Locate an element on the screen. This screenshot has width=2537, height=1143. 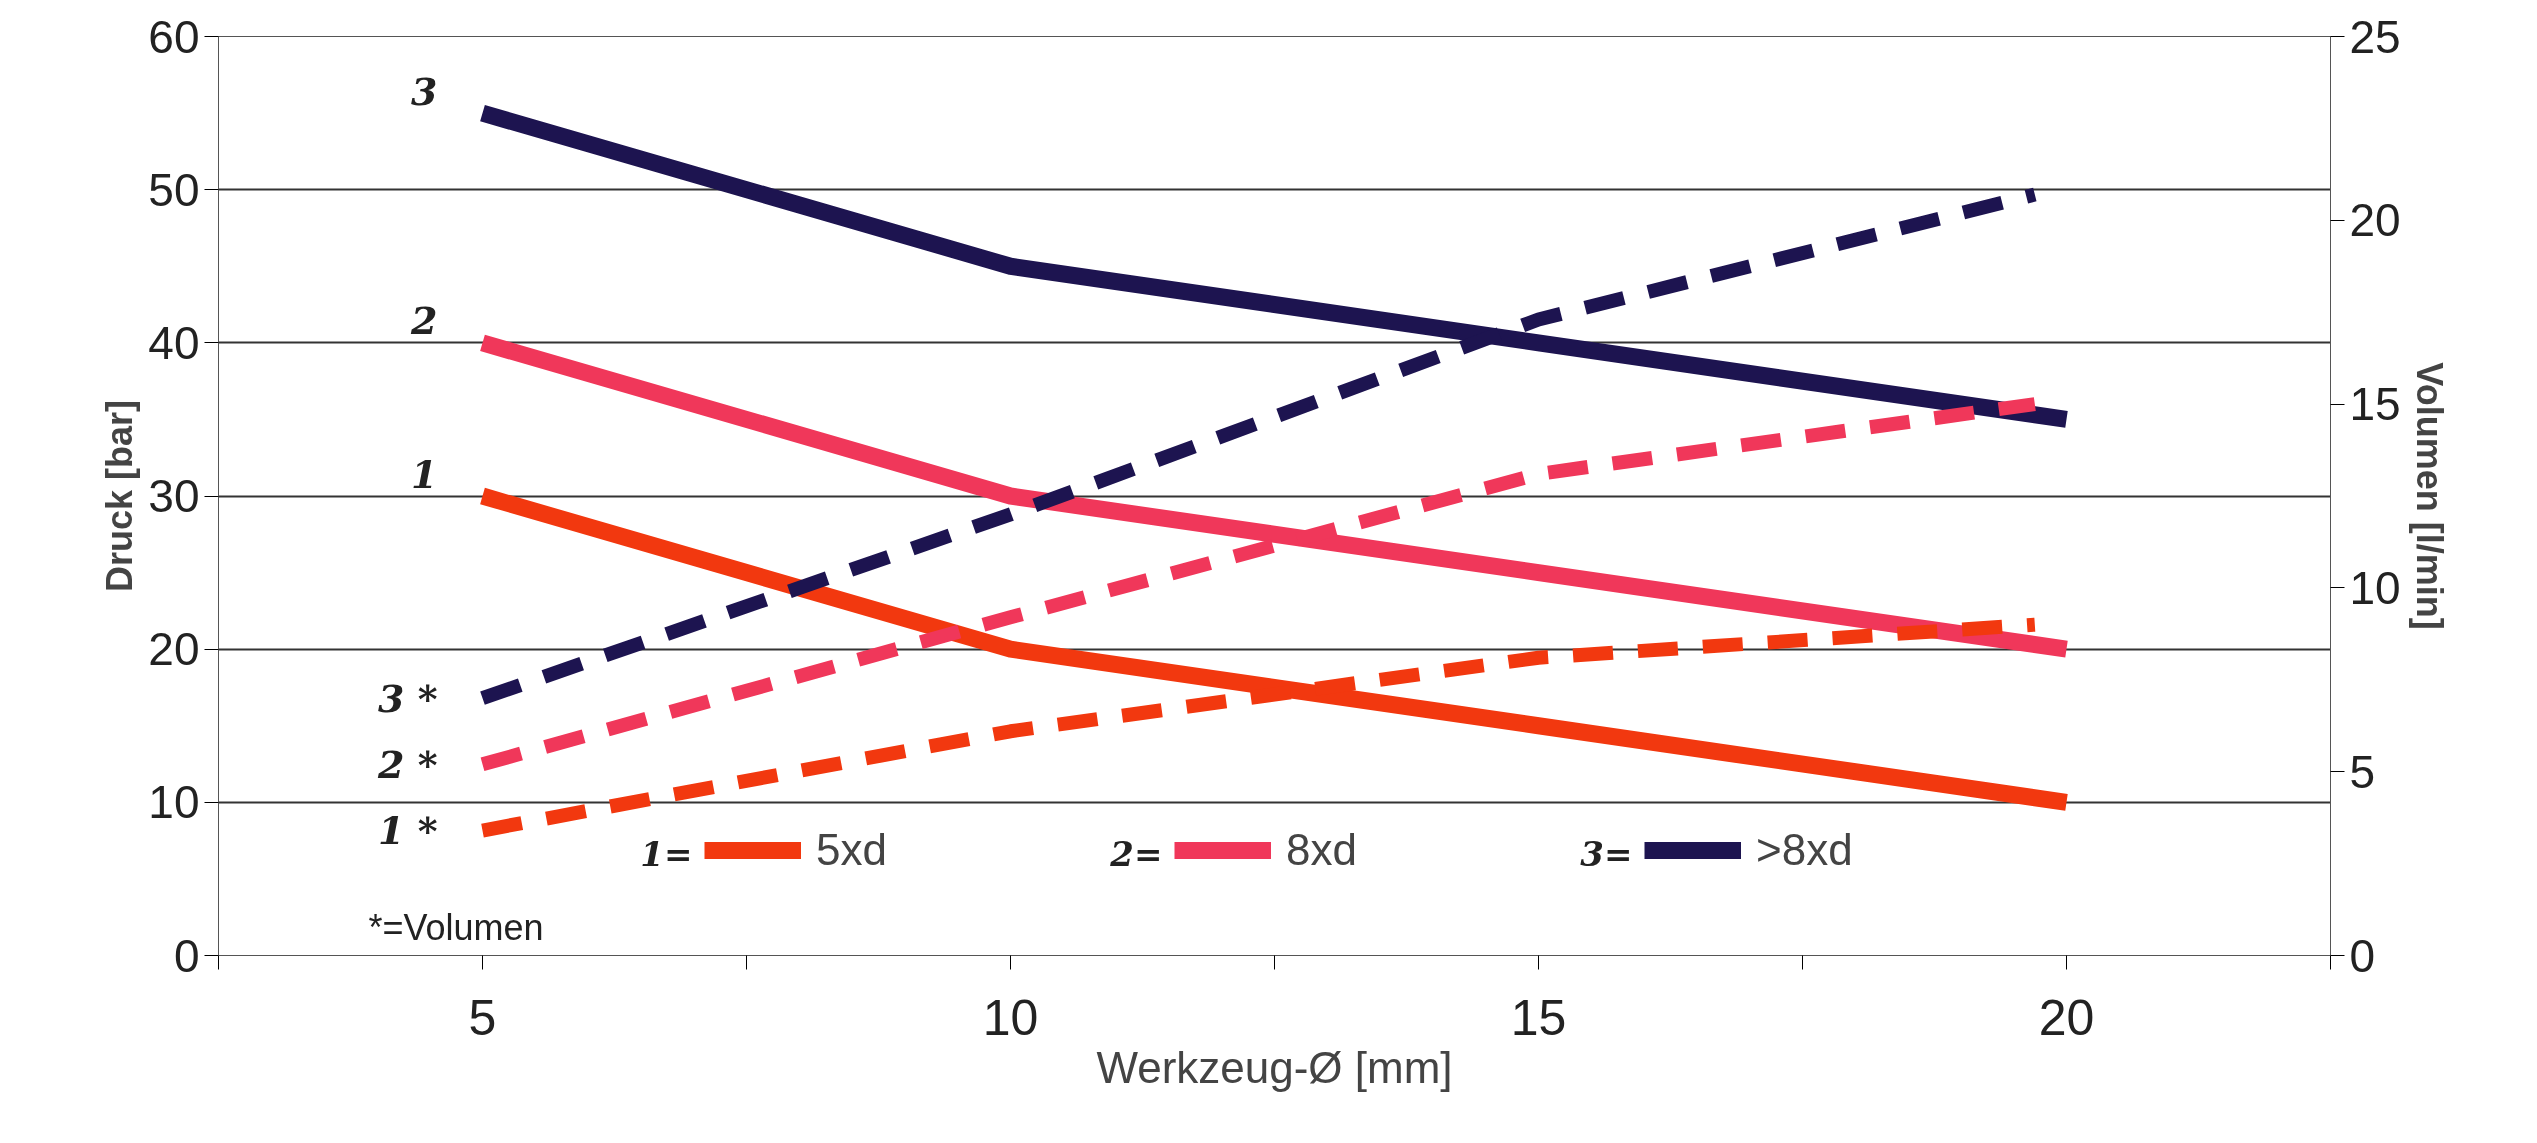
y2-tick-label: 15 is located at coordinates (2375, 404).